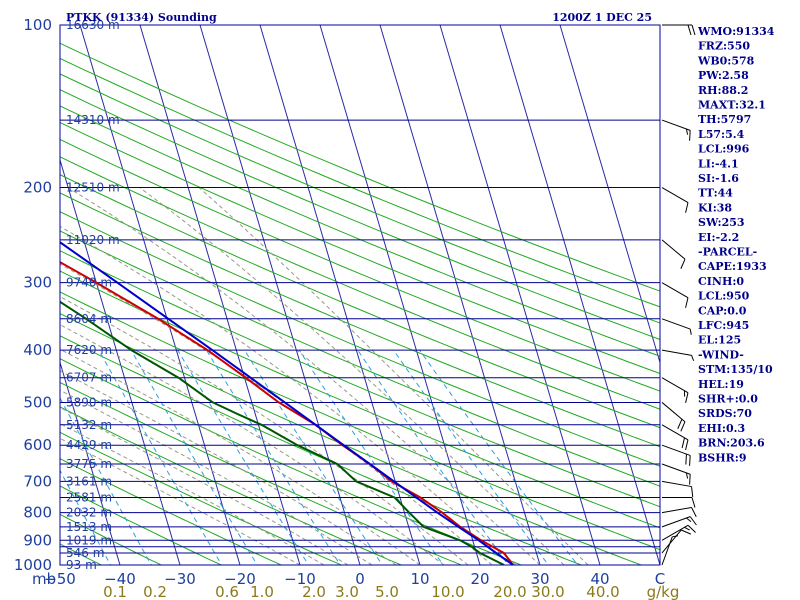  I want to click on stability-index: CAPE:1933, so click(732, 266).